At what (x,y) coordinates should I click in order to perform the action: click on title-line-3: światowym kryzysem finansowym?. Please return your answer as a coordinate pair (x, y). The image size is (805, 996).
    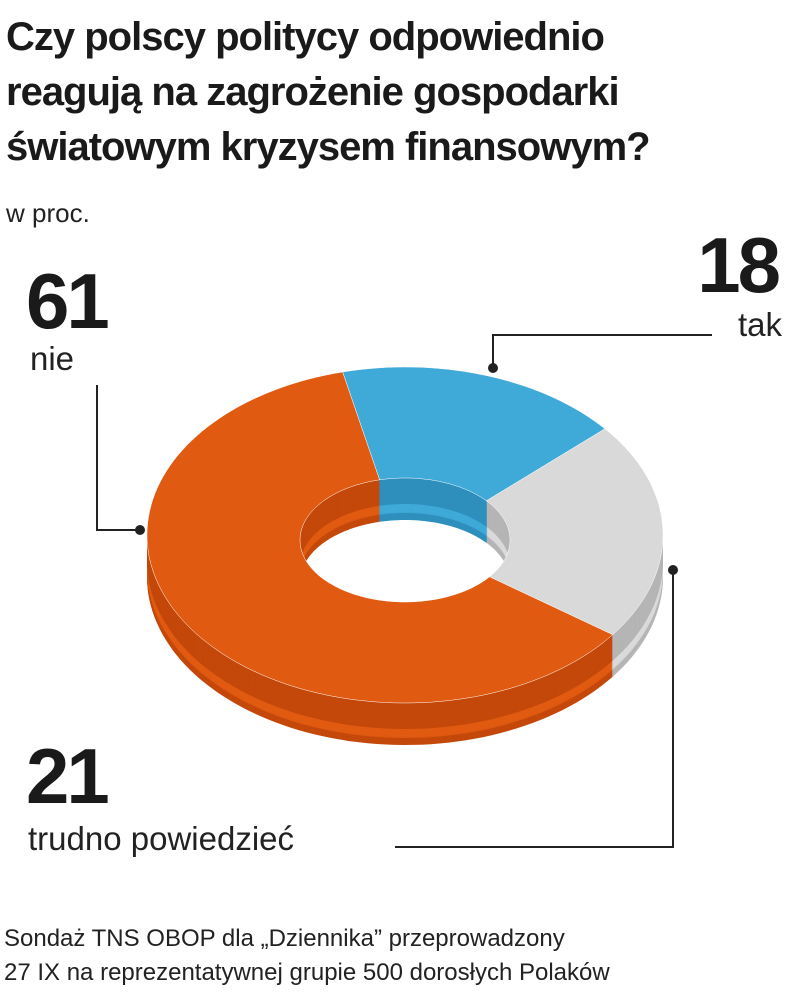
    Looking at the image, I should click on (328, 147).